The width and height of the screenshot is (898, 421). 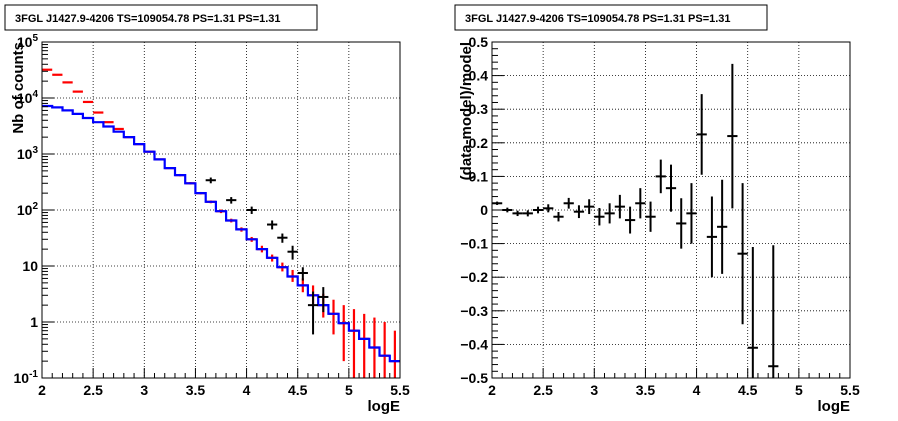 I want to click on residual-x-tick-label: 5.5, so click(x=850, y=390).